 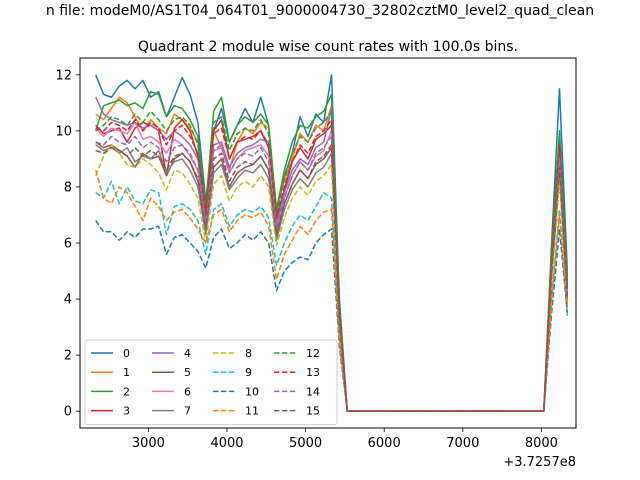 I want to click on legend-label-10: 10, so click(x=252, y=391).